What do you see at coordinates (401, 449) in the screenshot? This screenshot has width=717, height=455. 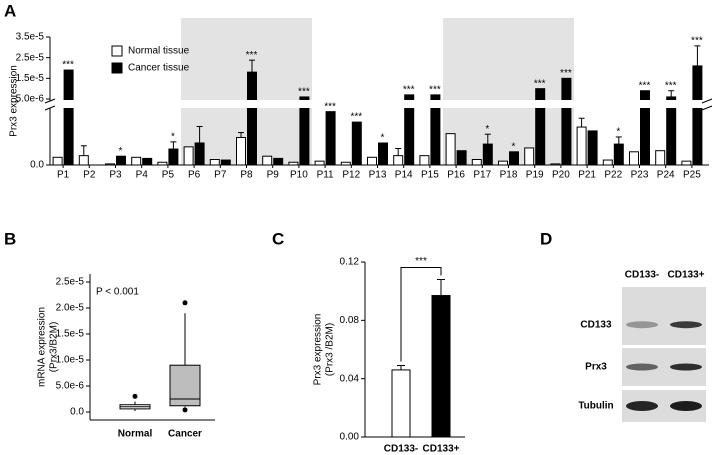 I see `x-tick-label: CD133-` at bounding box center [401, 449].